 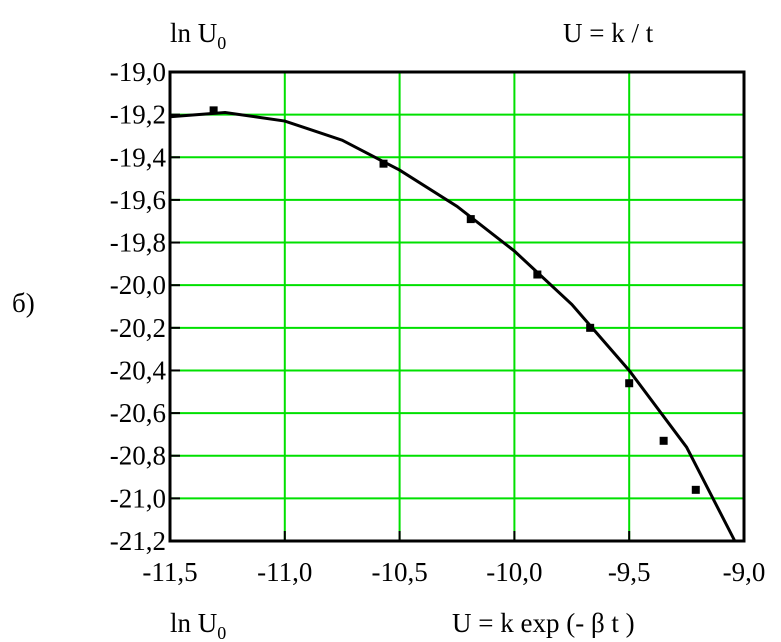 I want to click on x-tick-label: -11,5, so click(x=169, y=572).